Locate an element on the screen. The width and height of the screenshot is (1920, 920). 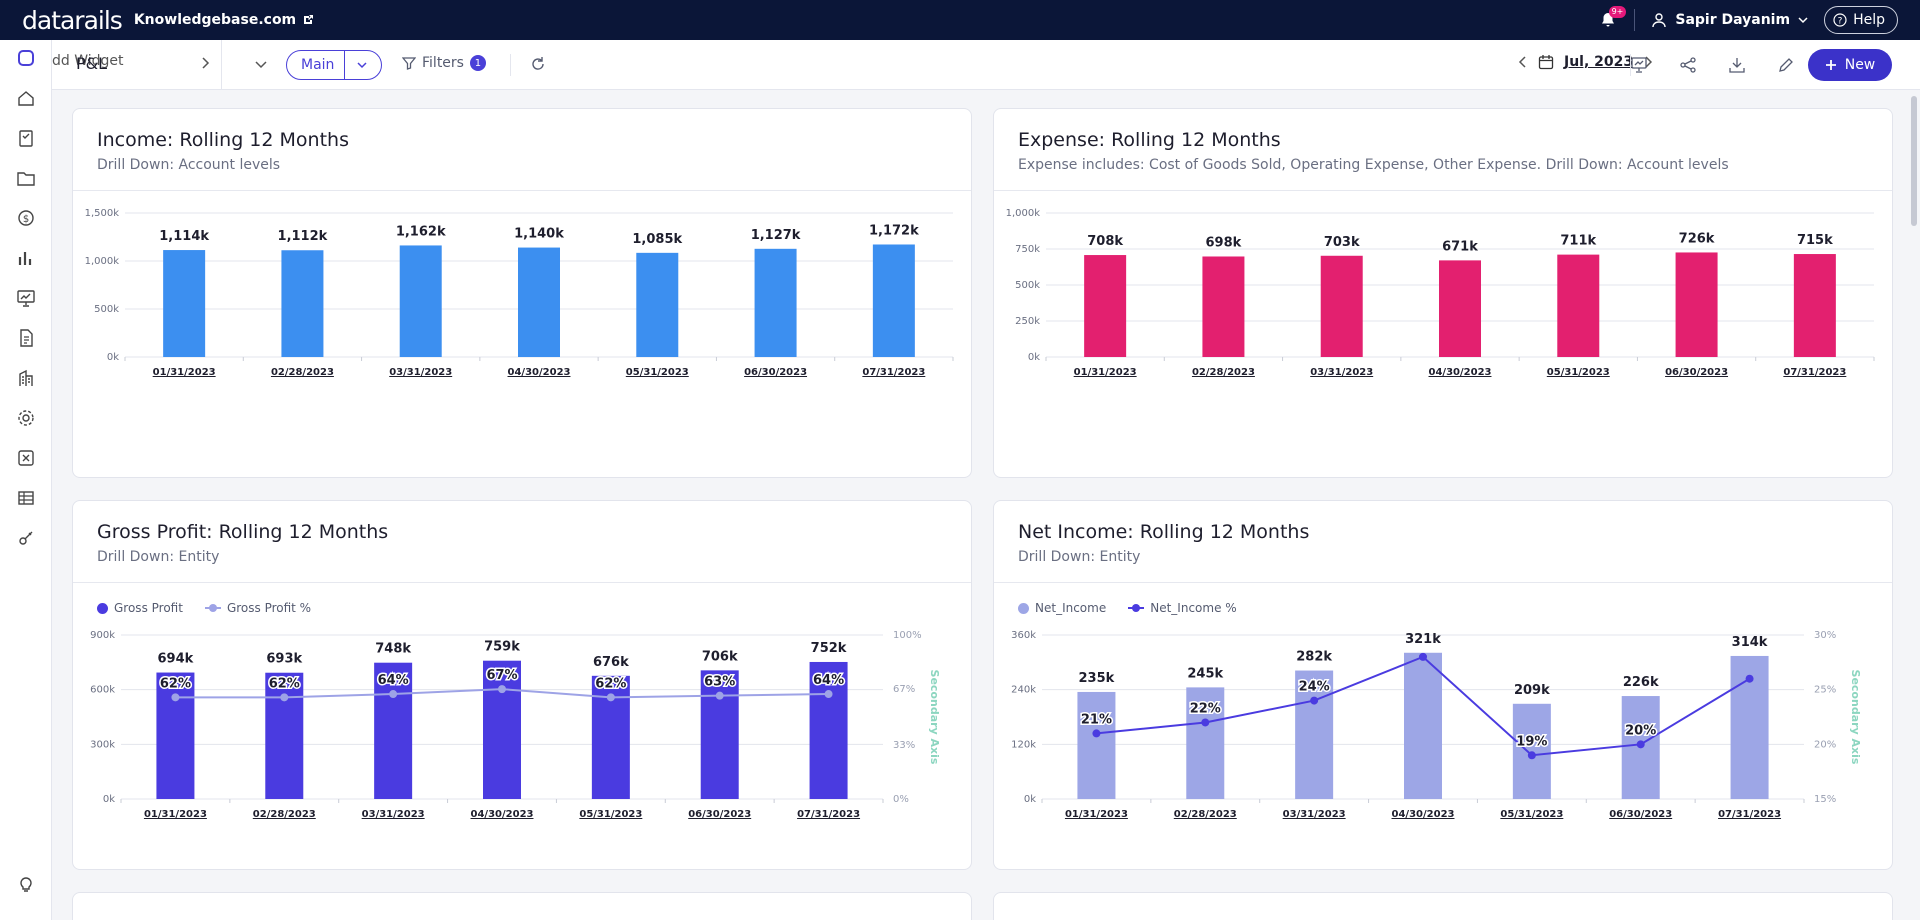
widget-subtitle: Drill Down: Entity is located at coordinates (1079, 557).